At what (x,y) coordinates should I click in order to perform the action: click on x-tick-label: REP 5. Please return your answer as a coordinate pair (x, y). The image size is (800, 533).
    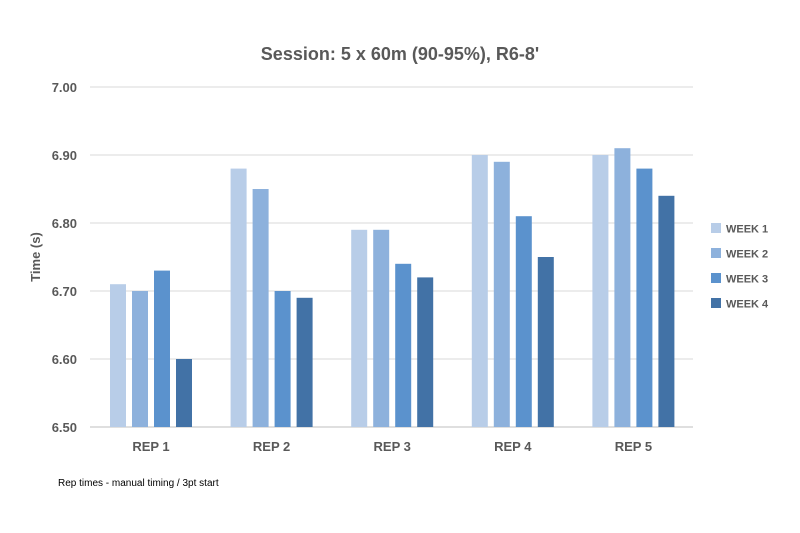
    Looking at the image, I should click on (633, 446).